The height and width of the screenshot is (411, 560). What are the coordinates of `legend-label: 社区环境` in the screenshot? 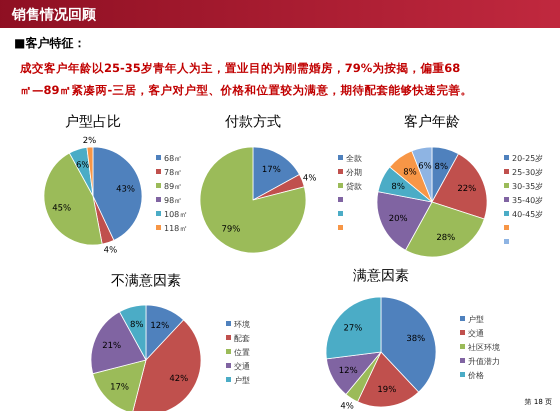 It's located at (484, 347).